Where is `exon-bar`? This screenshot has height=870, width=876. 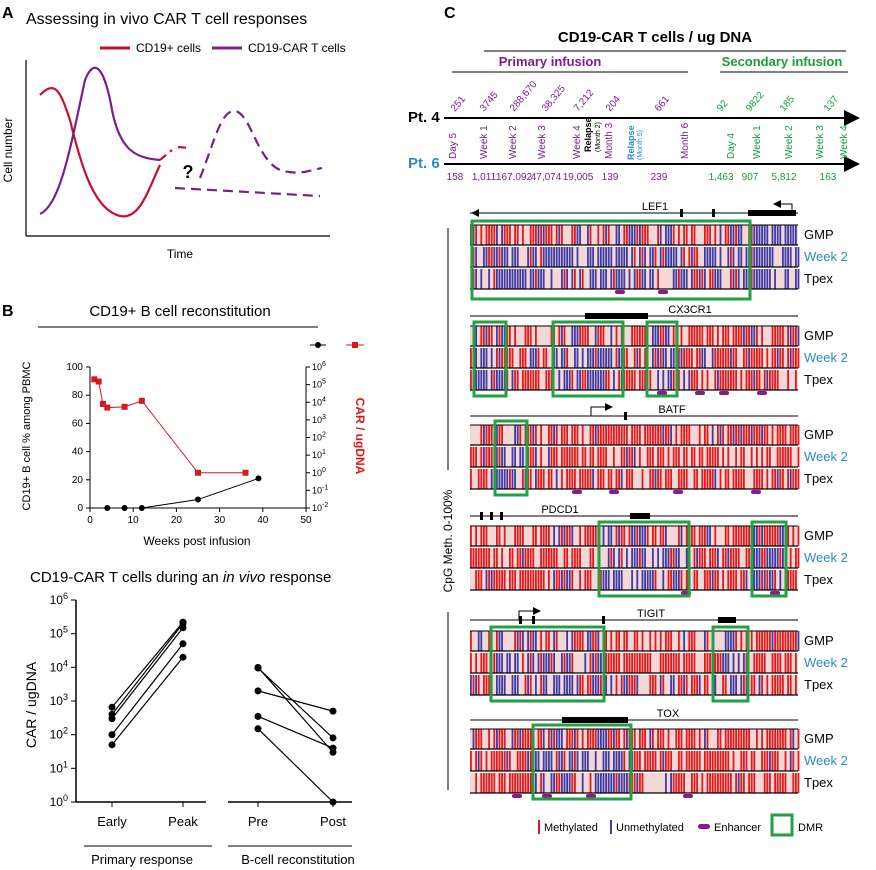 exon-bar is located at coordinates (727, 620).